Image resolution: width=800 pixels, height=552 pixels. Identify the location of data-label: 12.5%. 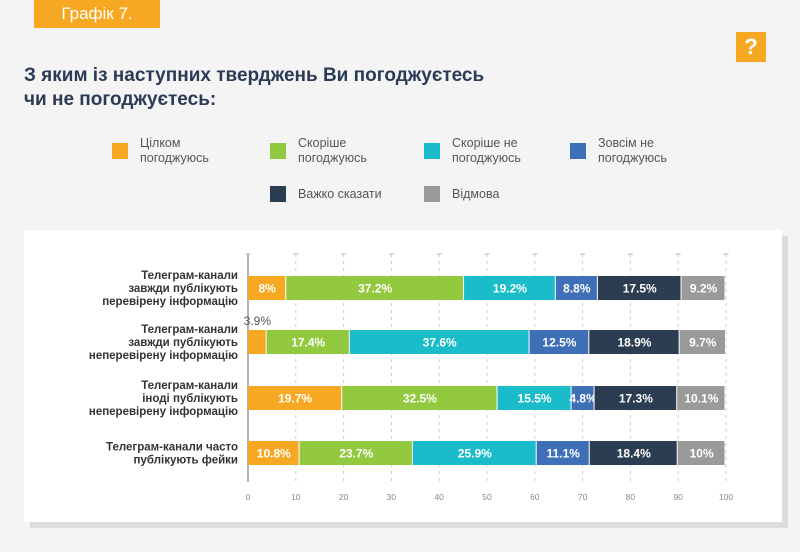
(559, 343).